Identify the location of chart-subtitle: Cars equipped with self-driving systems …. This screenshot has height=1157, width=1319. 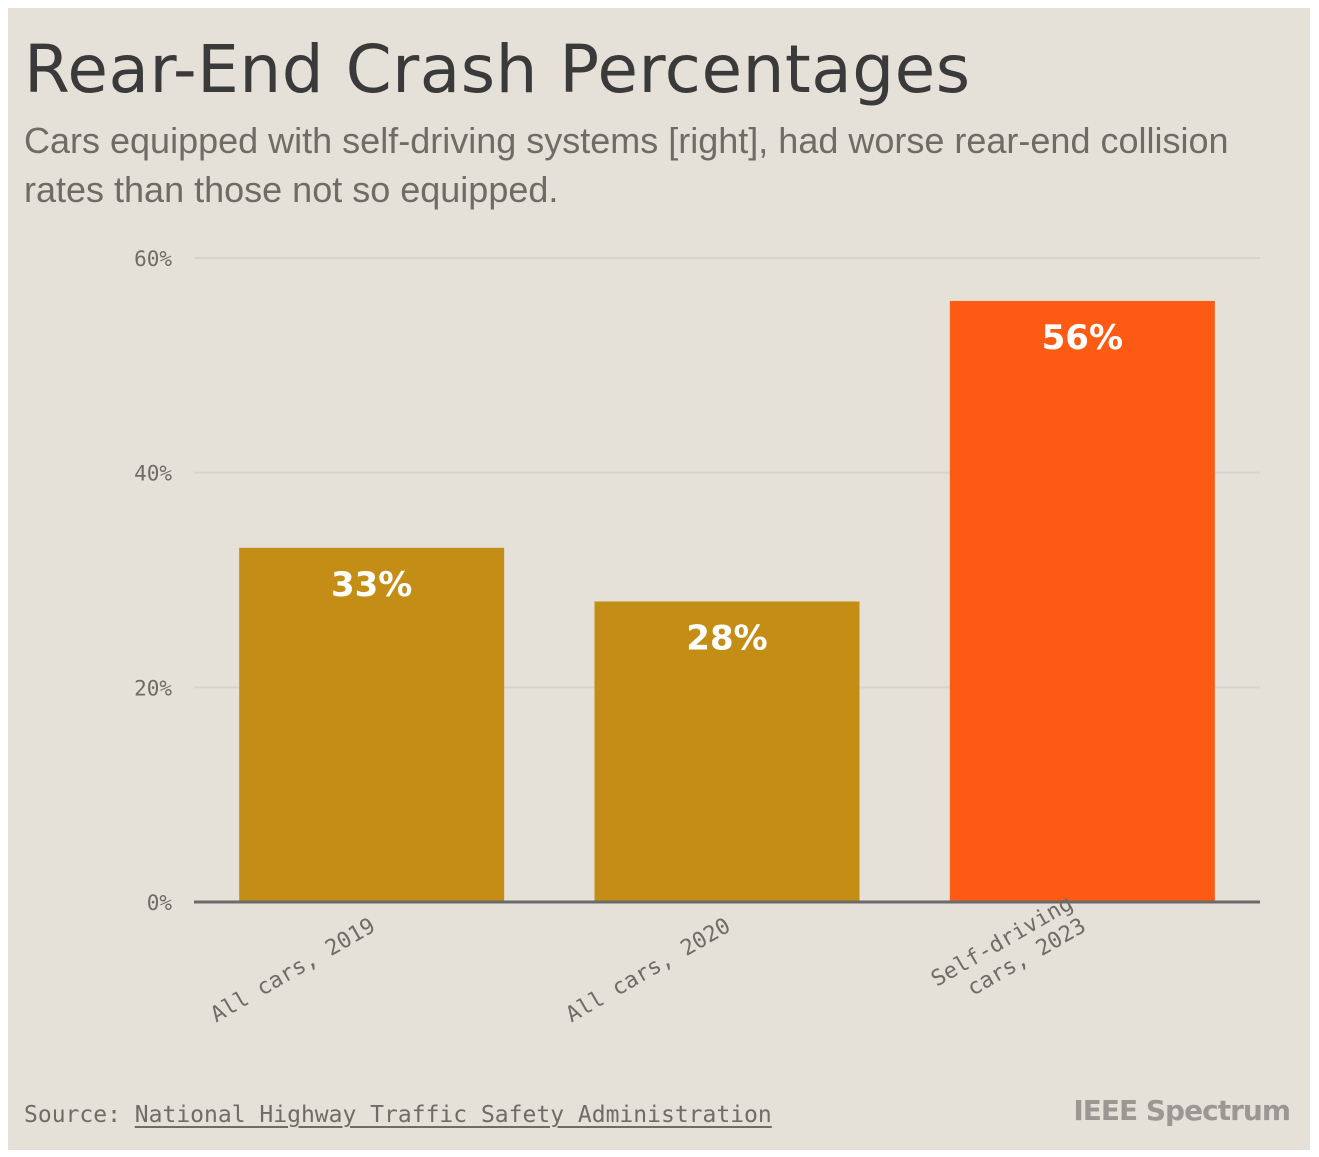
(626, 165).